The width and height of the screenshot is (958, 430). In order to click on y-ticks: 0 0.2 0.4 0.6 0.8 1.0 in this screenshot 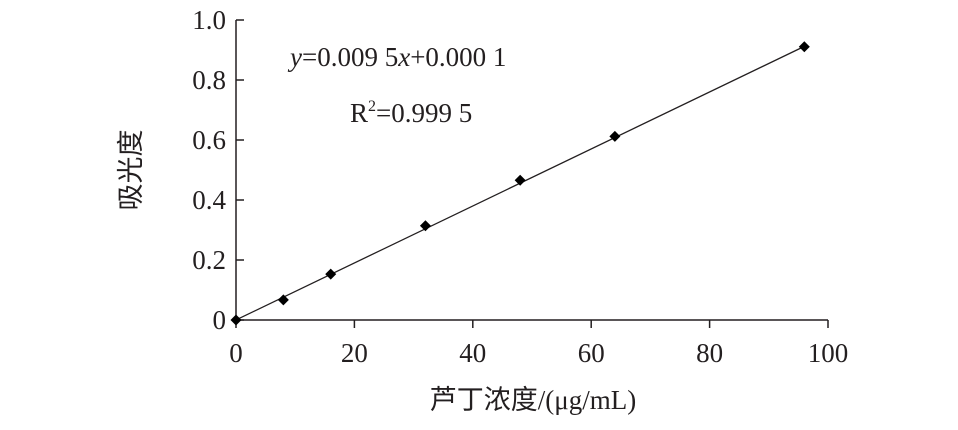, I will do `click(218, 170)`.